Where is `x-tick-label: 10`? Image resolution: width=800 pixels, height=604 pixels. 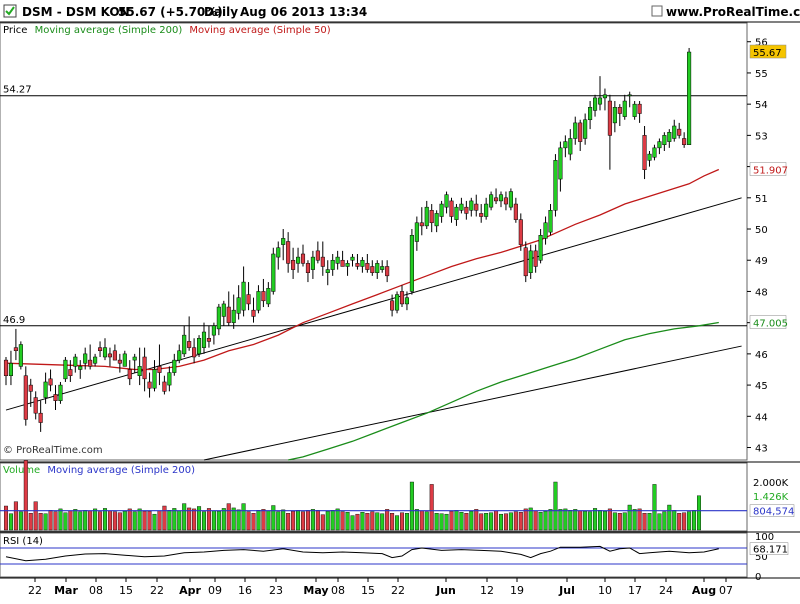
x-tick-label: 10 is located at coordinates (605, 590).